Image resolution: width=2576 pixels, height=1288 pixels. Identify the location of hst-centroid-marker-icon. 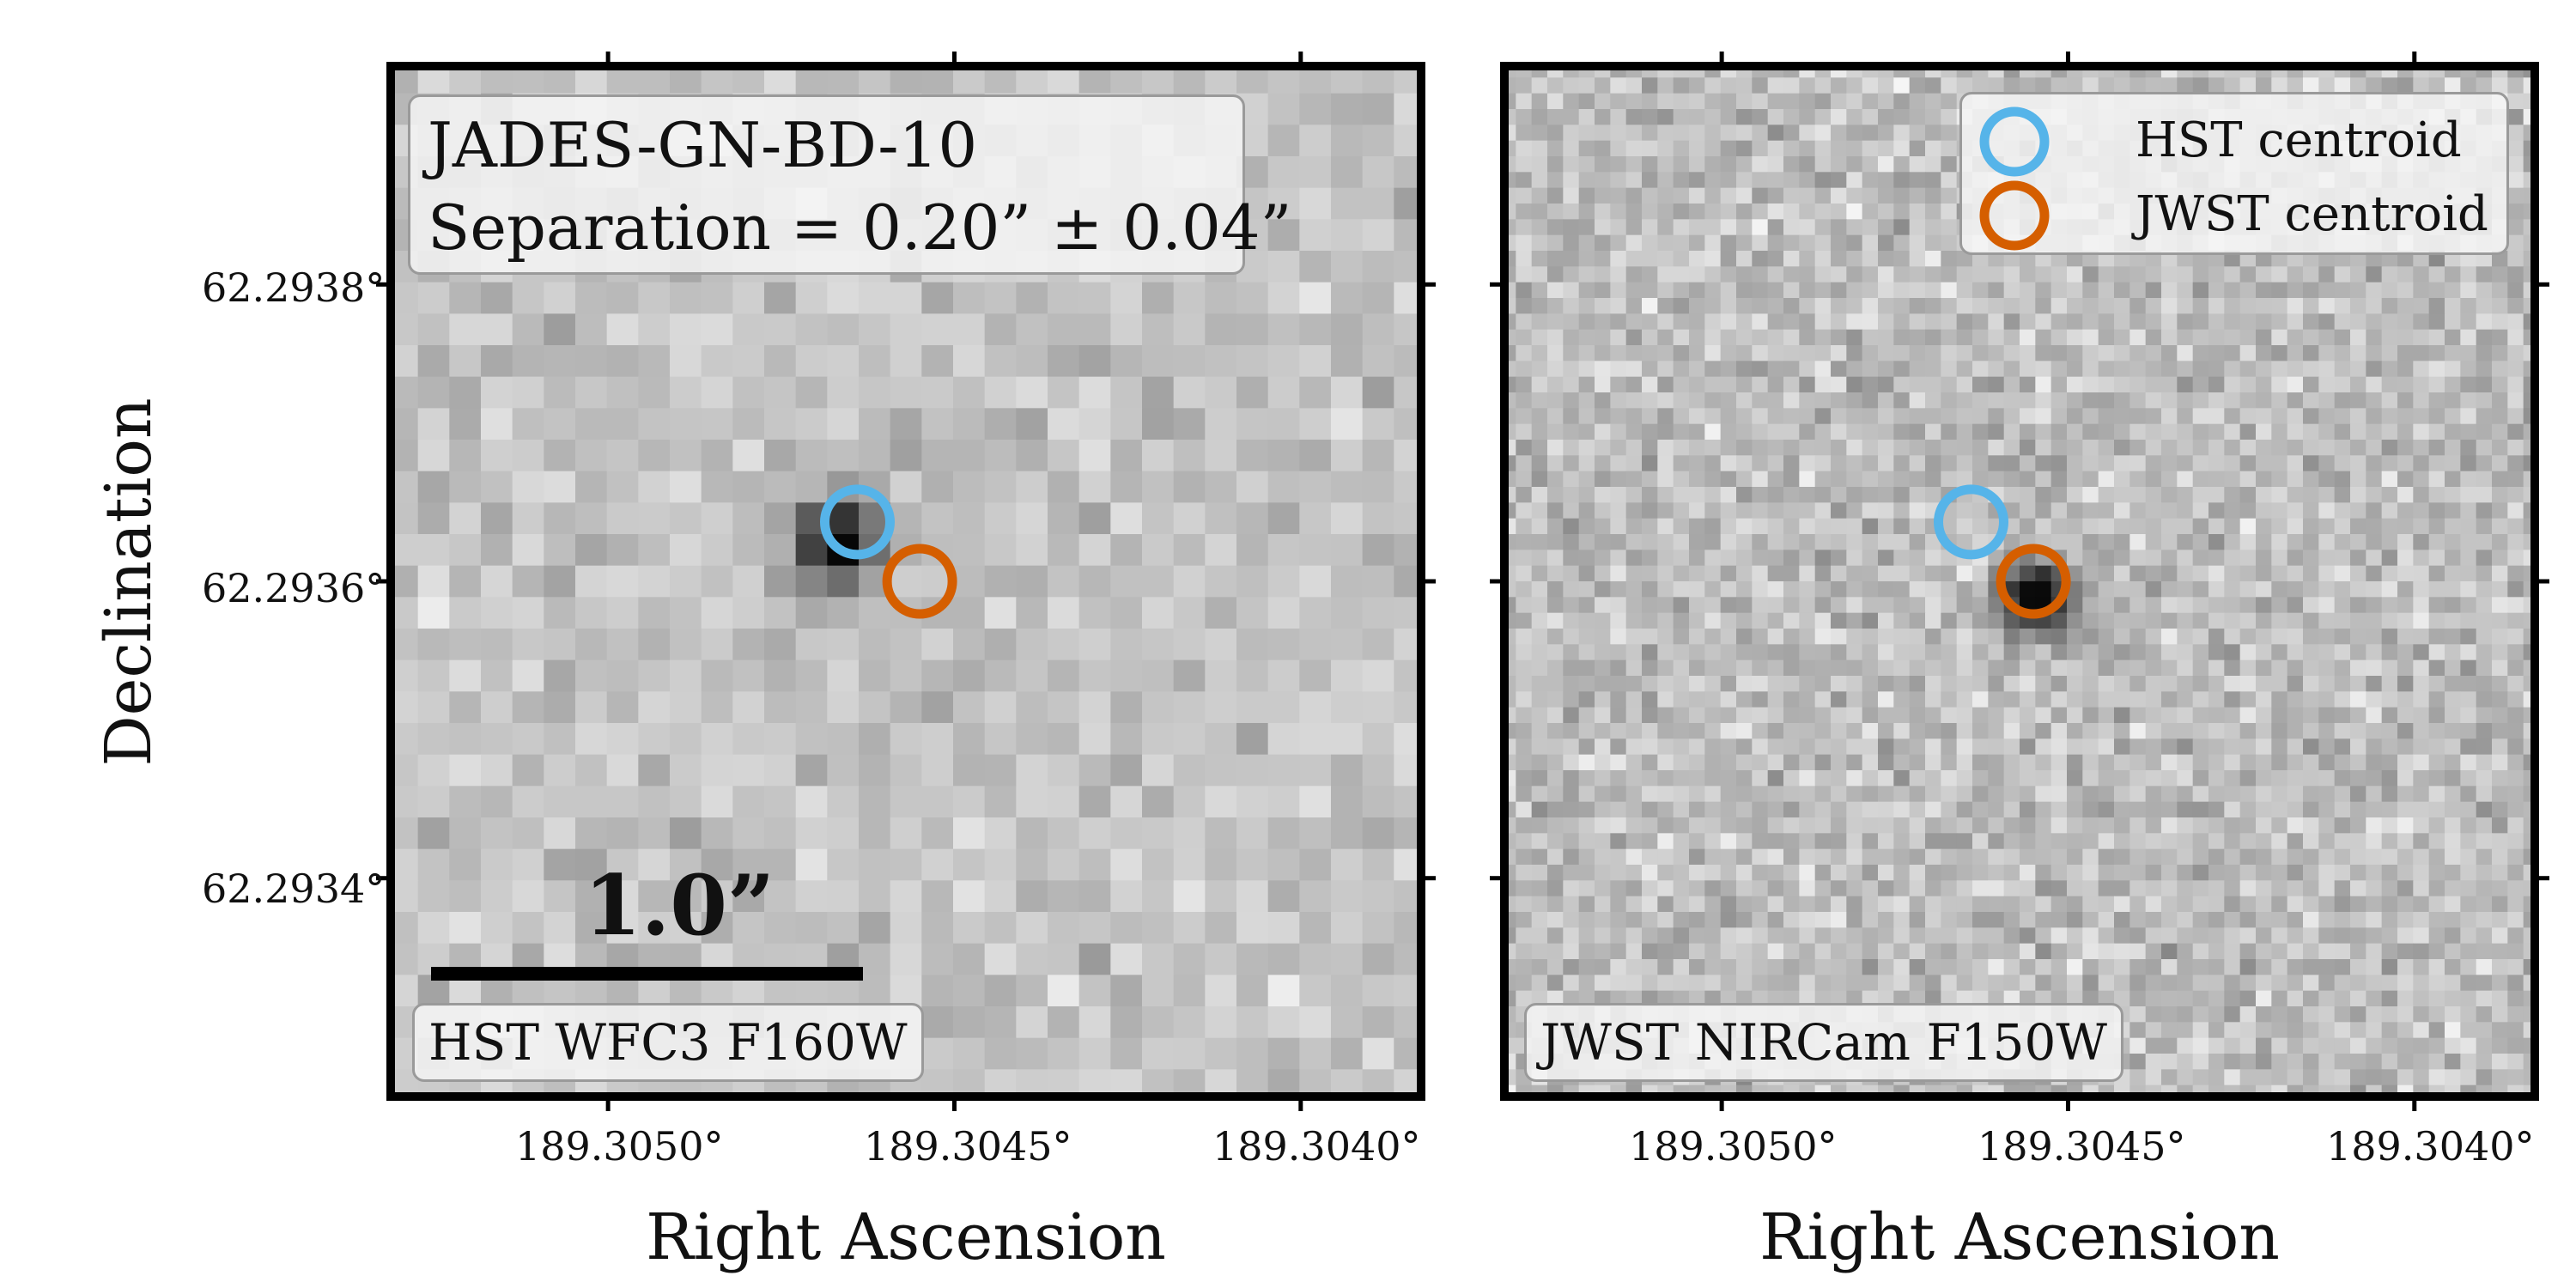
(2014, 142).